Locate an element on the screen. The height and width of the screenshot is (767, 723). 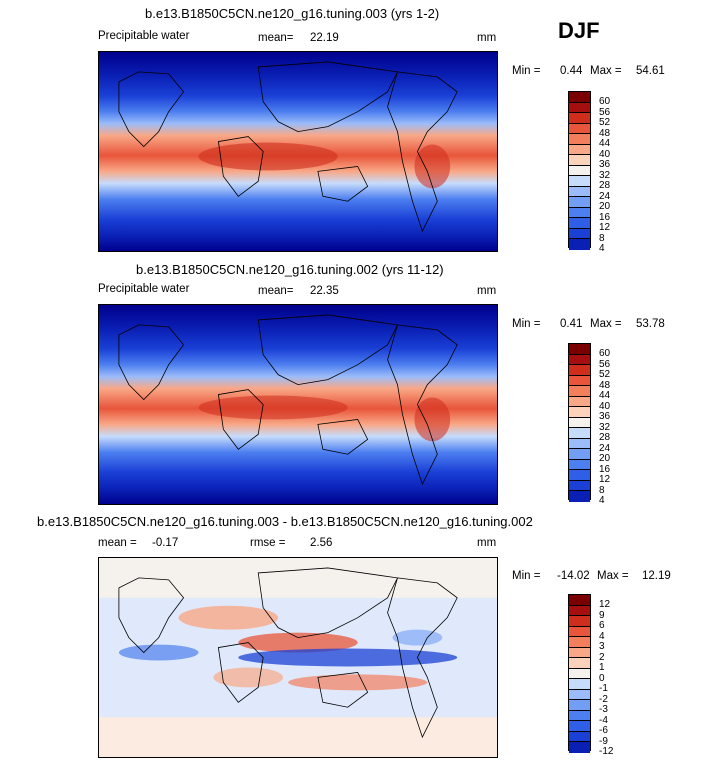
panel1-max-label: Max = is located at coordinates (606, 71).